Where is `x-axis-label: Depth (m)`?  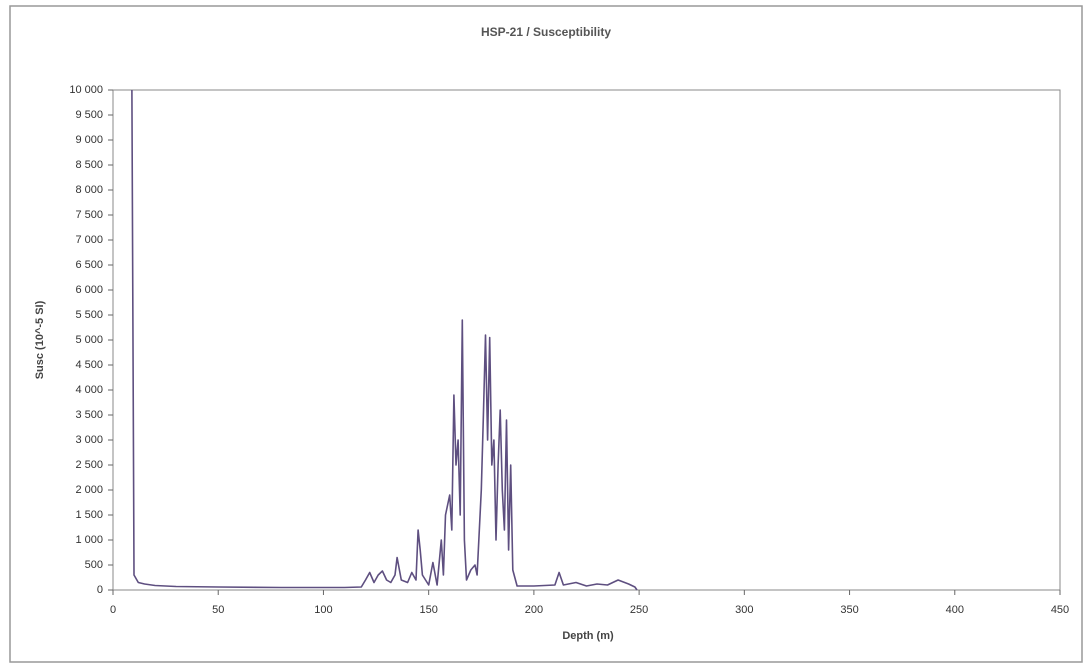 x-axis-label: Depth (m) is located at coordinates (588, 636).